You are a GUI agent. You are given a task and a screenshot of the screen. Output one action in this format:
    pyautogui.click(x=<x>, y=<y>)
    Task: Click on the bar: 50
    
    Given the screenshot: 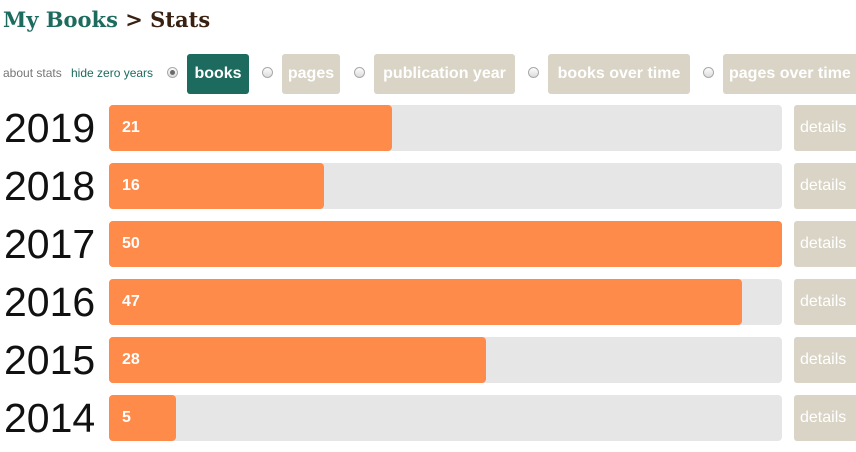 What is the action you would take?
    pyautogui.click(x=445, y=244)
    